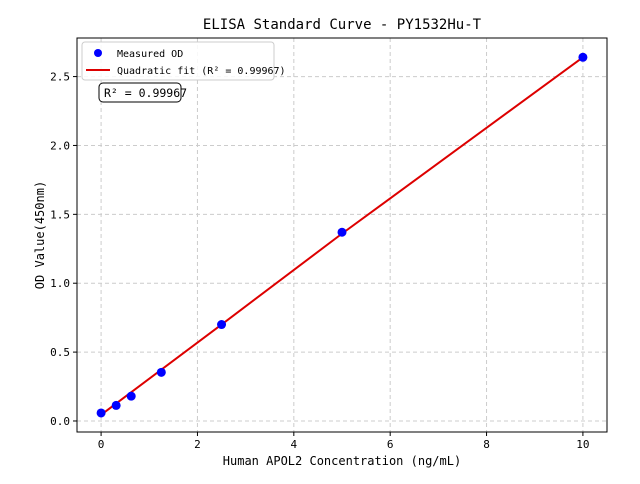 The image size is (640, 484). Describe the element at coordinates (60, 421) in the screenshot. I see `y-tick-label: 0.0` at that location.